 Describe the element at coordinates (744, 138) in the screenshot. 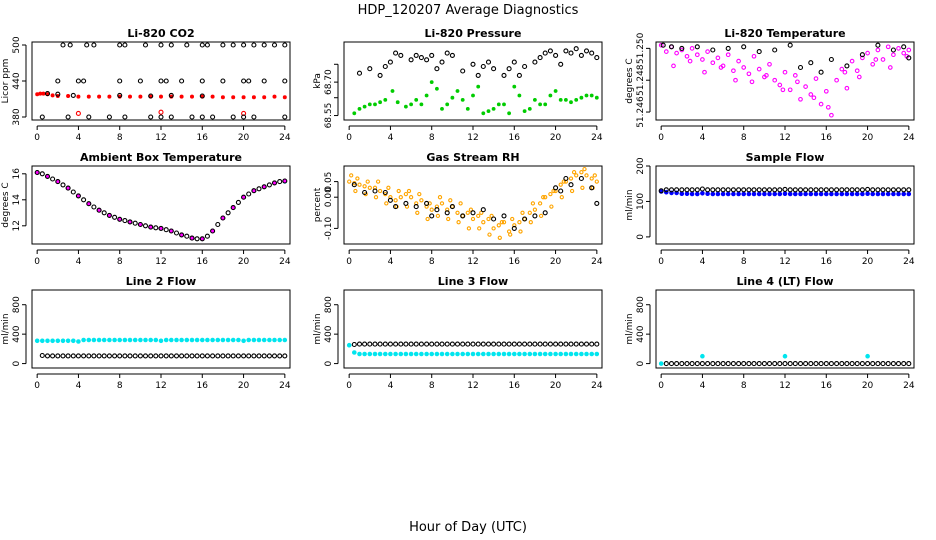

I see `x-tick-label: 8` at that location.